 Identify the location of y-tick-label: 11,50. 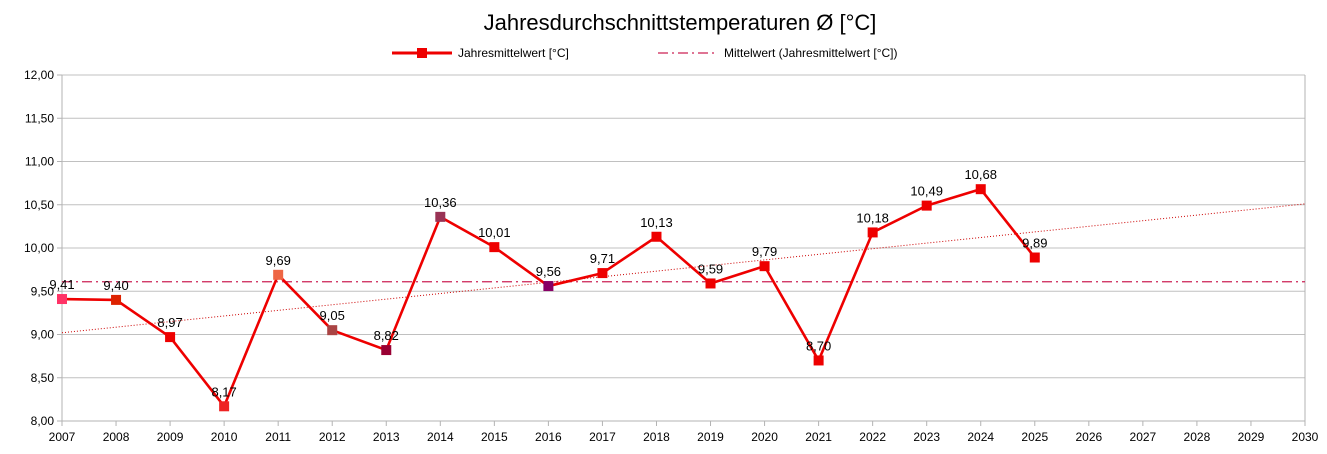
(39, 118).